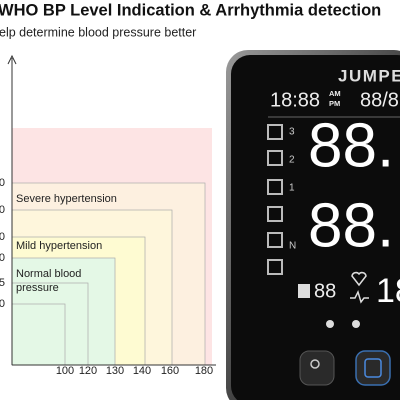  What do you see at coordinates (2, 283) in the screenshot?
I see `y-tick-label: 5` at bounding box center [2, 283].